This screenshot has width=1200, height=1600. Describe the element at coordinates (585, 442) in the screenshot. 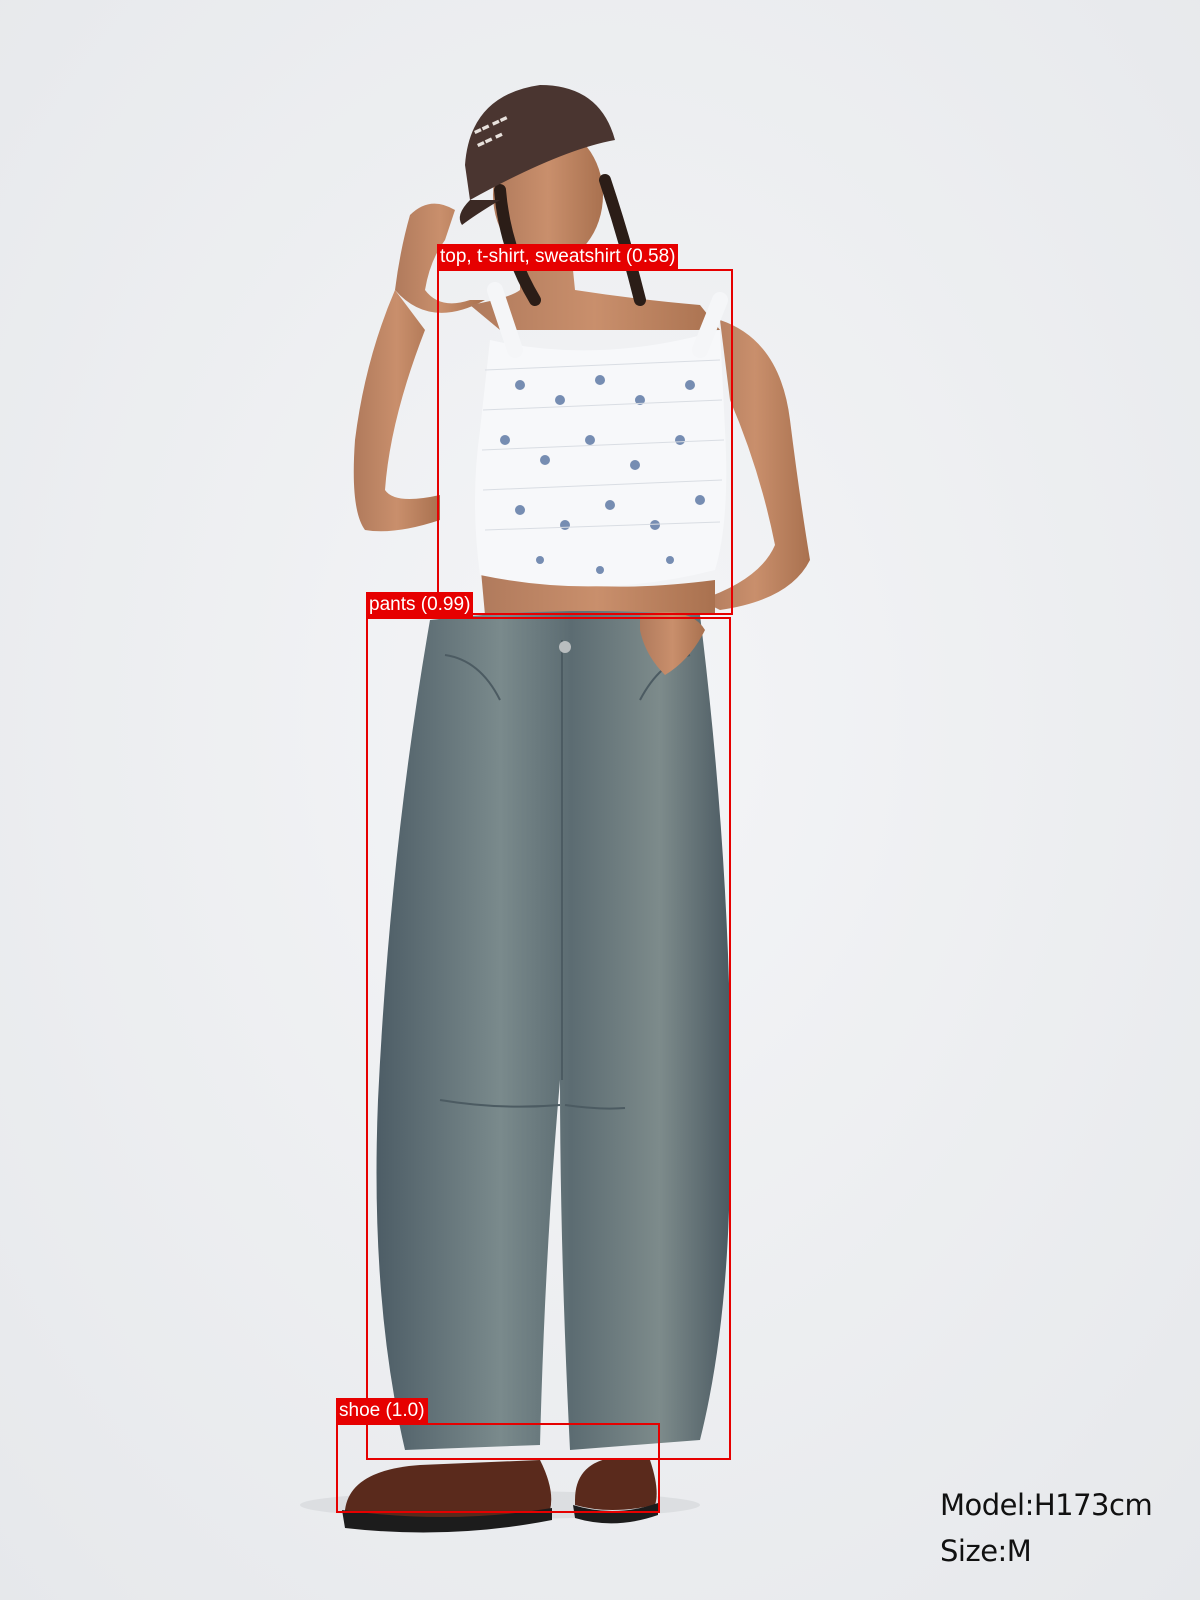

I see `top-detection-box` at that location.